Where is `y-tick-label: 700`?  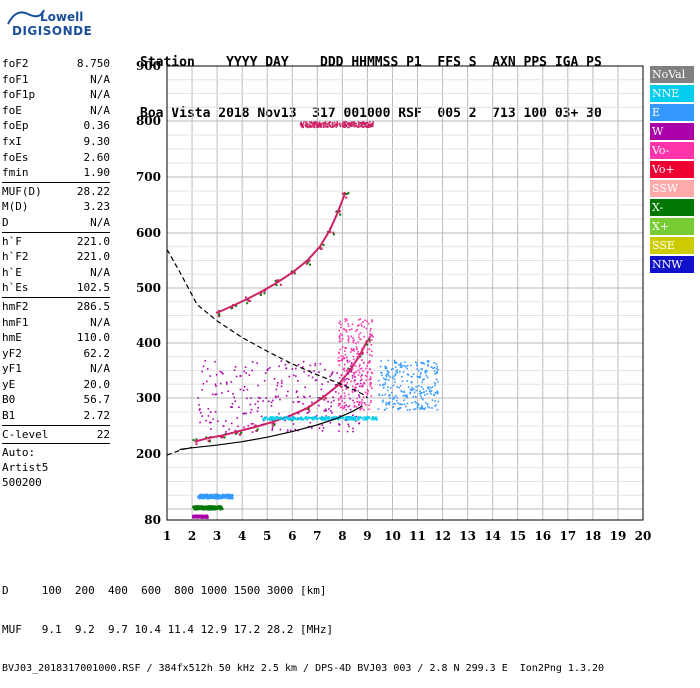 y-tick-label: 700 is located at coordinates (148, 177).